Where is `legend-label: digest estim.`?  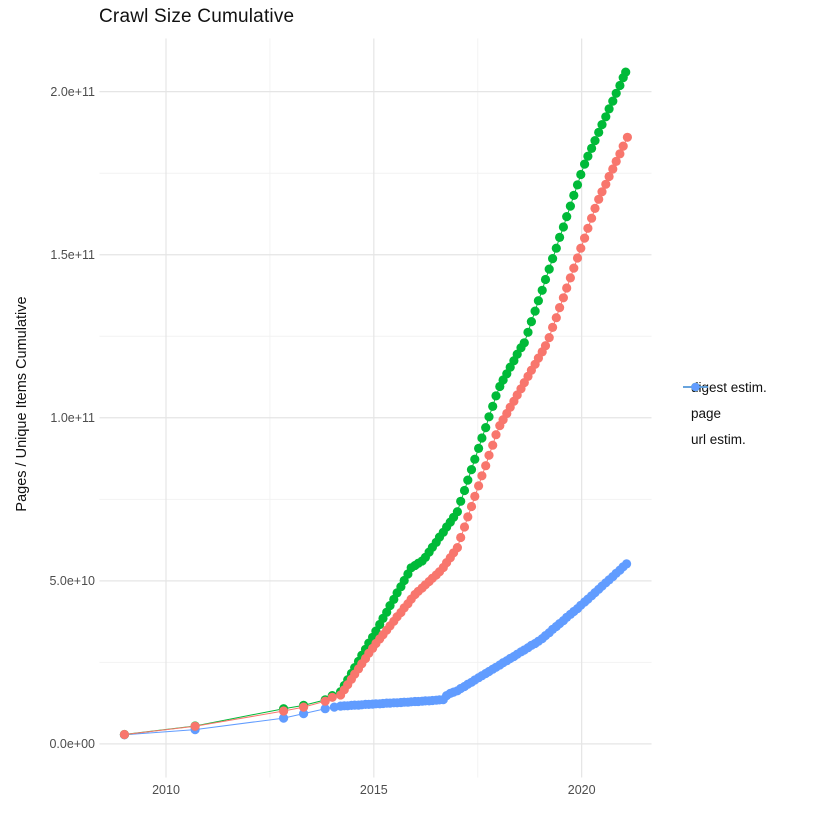
legend-label: digest estim. is located at coordinates (729, 387).